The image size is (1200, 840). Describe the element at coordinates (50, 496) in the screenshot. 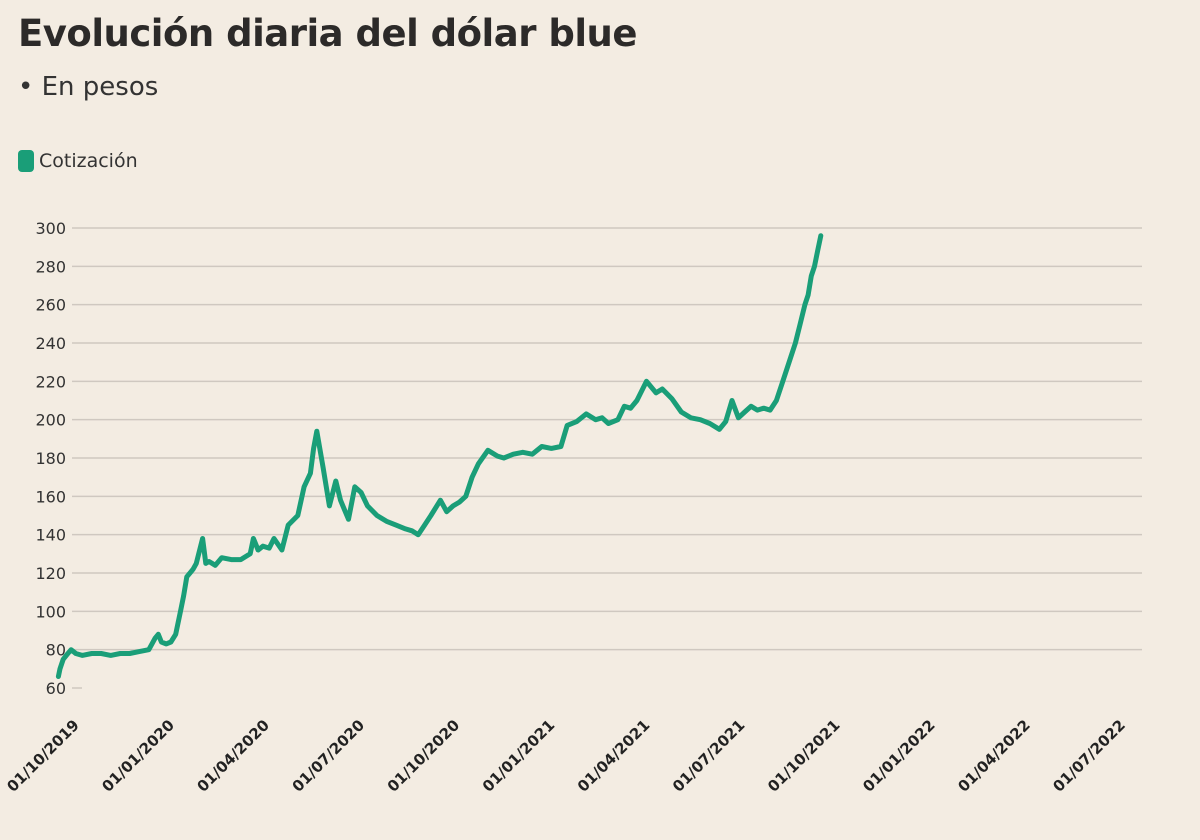

I see `y-tick-label: 160` at that location.